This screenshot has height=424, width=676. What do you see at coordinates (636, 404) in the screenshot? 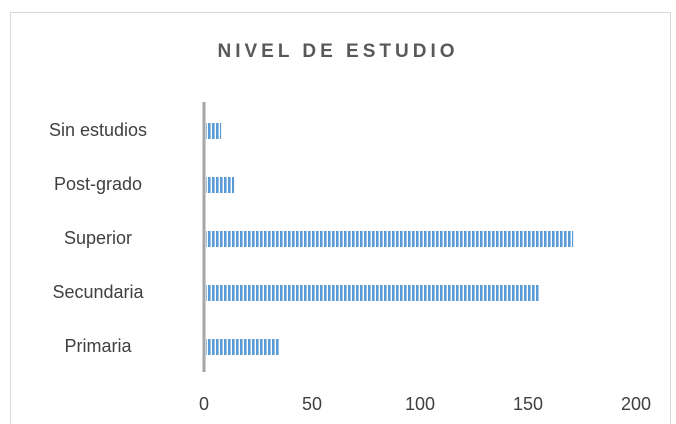
I see `x-tick-label: 200` at bounding box center [636, 404].